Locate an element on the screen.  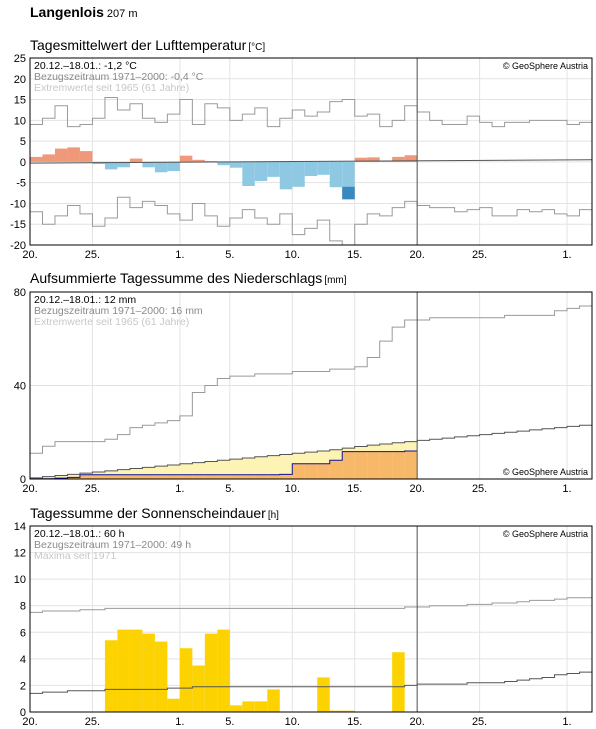
y-tick-label: 14 is located at coordinates (20, 527).